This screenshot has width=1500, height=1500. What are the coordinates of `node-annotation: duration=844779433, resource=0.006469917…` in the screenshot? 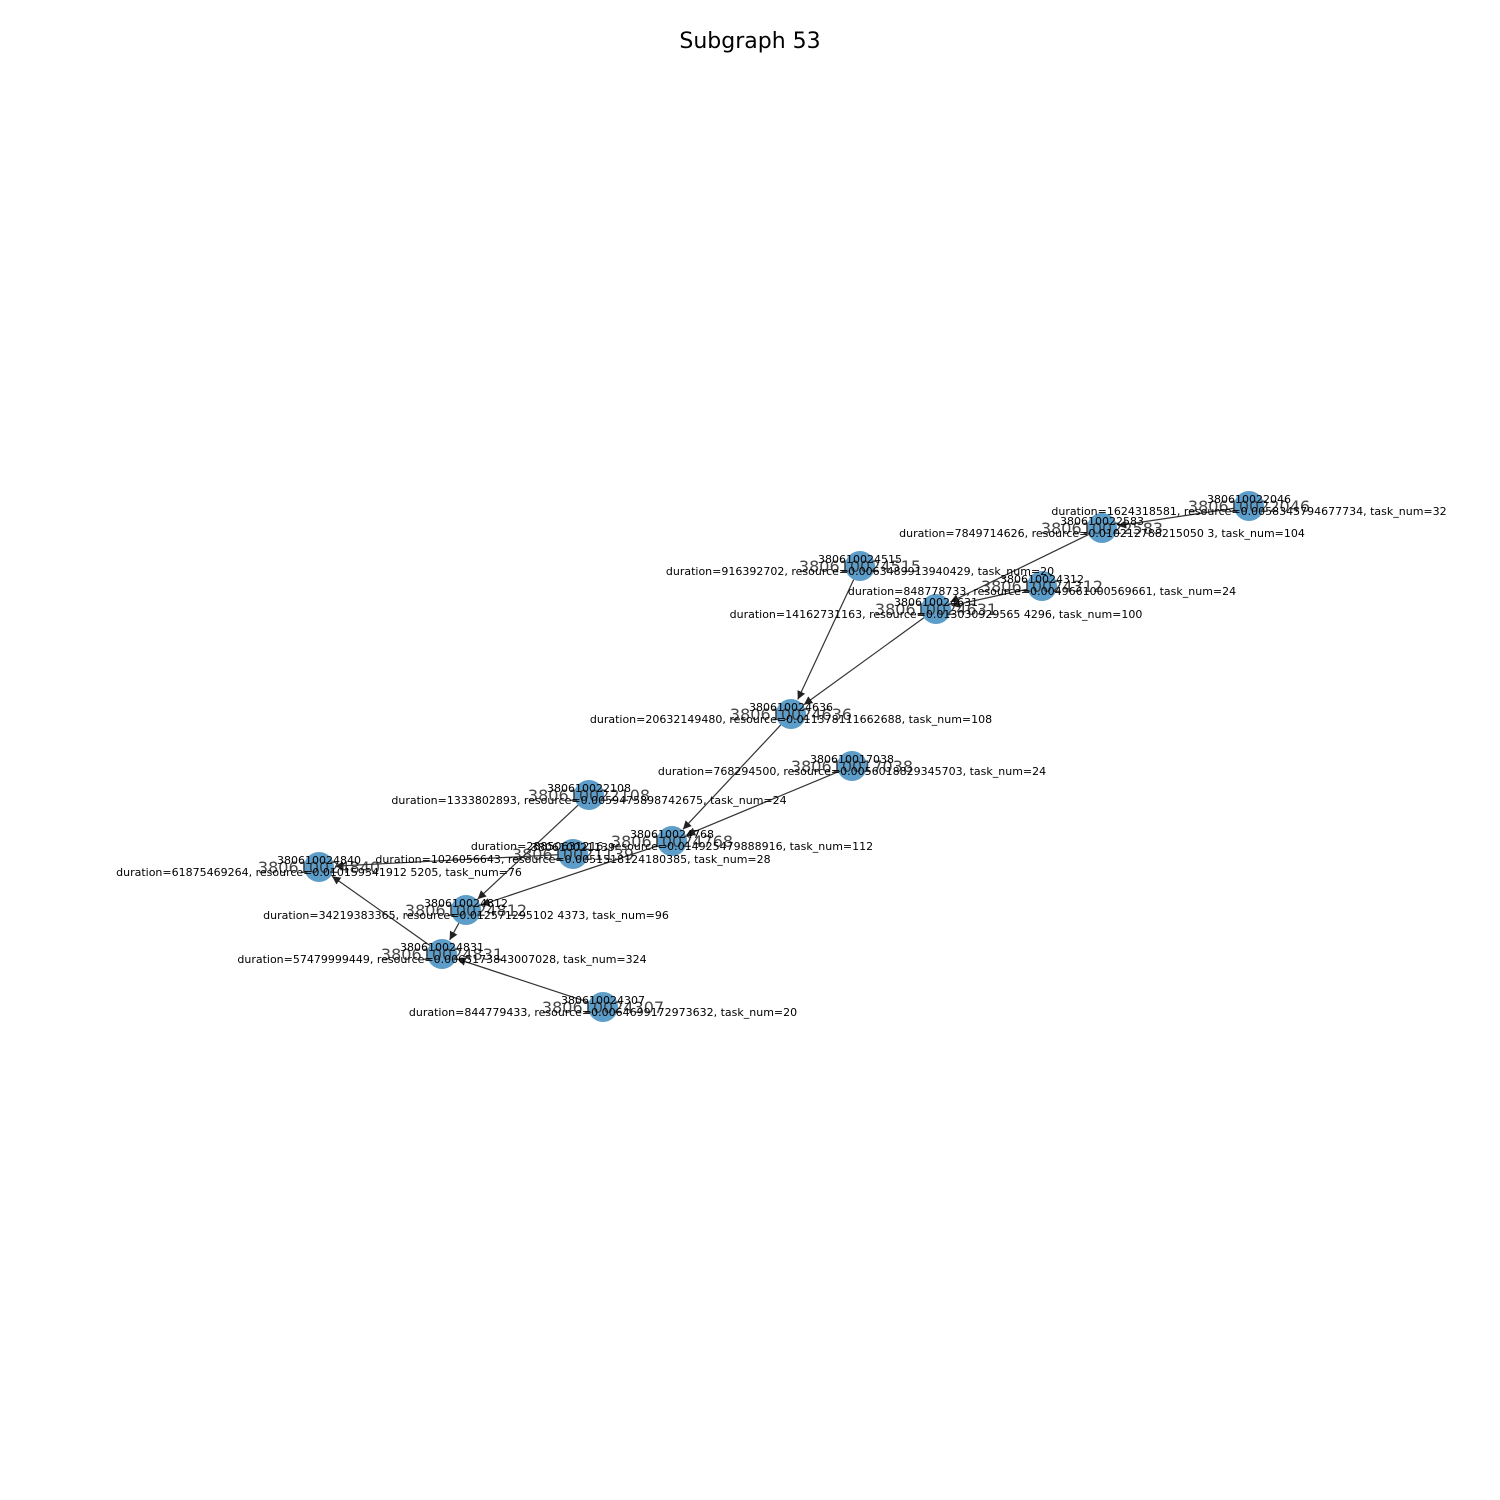 It's located at (603, 1012).